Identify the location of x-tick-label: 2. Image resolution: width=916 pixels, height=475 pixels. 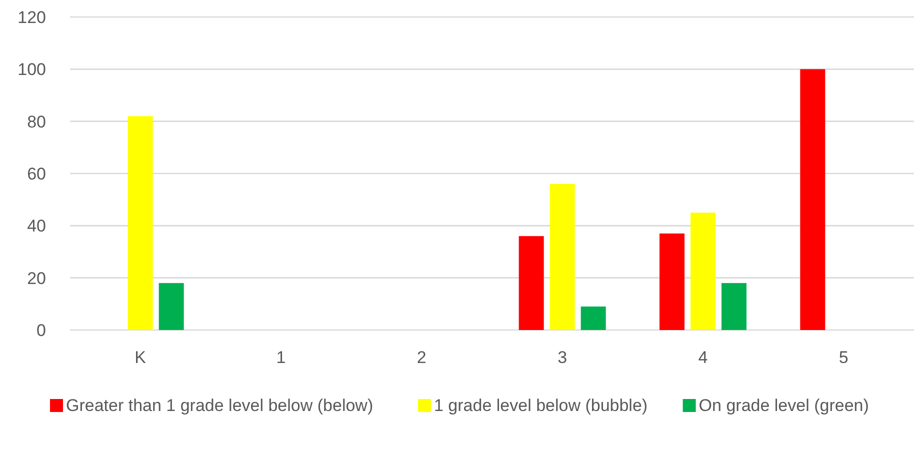
(421, 357).